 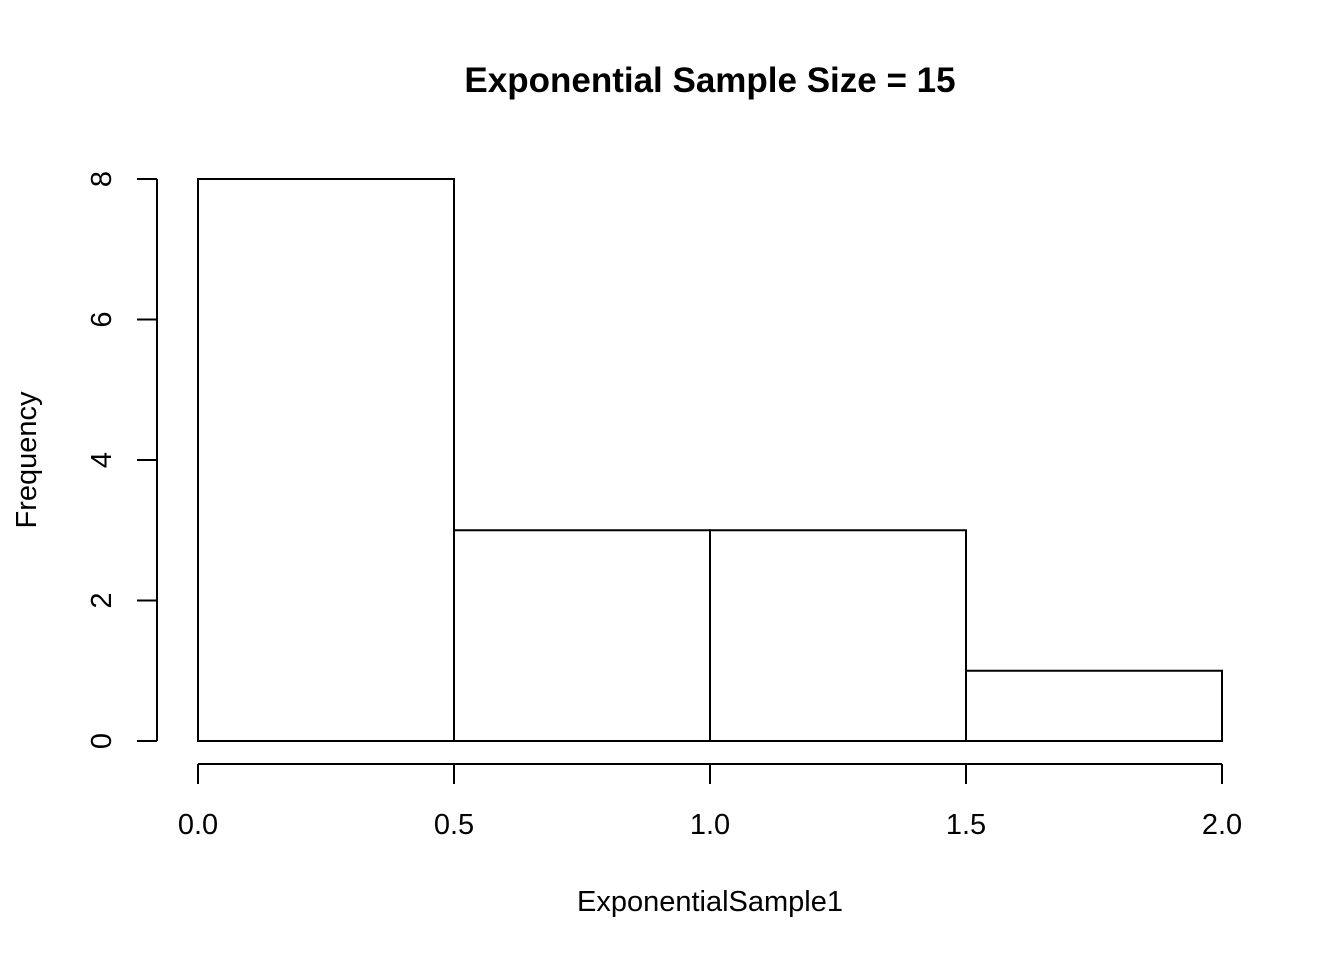 I want to click on x-tick-label-2: 1.0, so click(x=710, y=825).